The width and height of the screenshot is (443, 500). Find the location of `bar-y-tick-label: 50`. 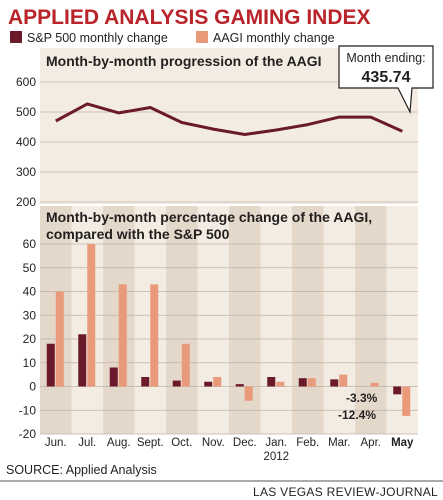

bar-y-tick-label: 50 is located at coordinates (30, 268).